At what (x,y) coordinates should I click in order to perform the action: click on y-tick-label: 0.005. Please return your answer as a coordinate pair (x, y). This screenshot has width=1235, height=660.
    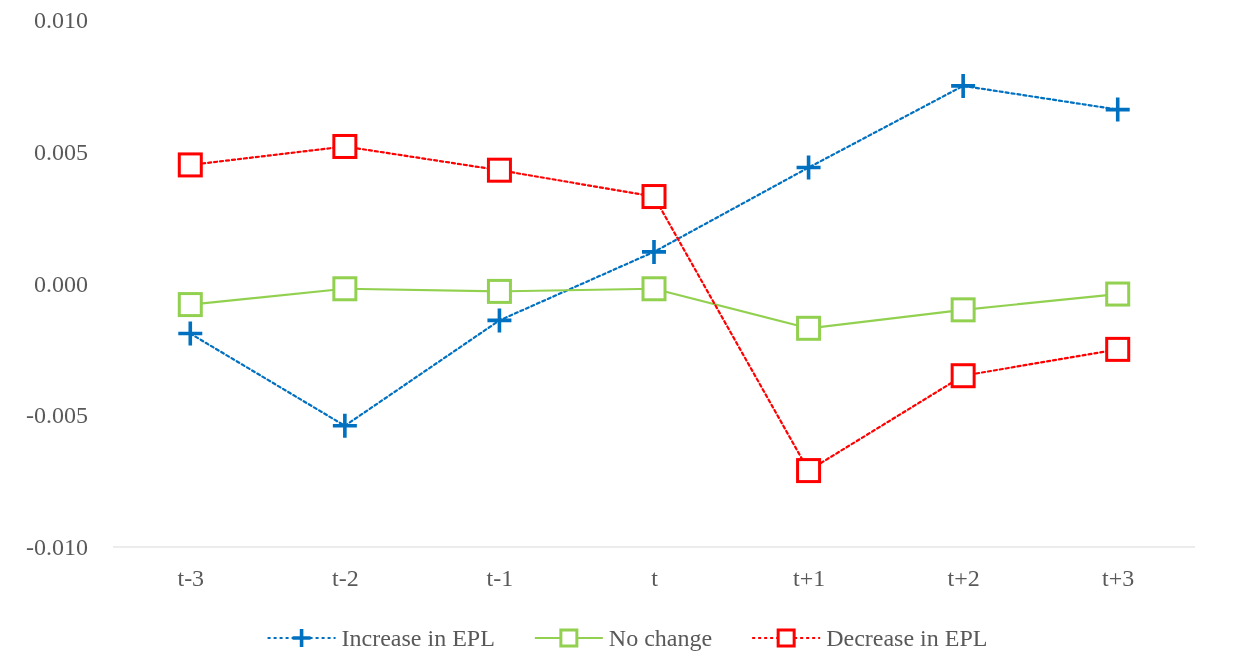
    Looking at the image, I should click on (61, 151).